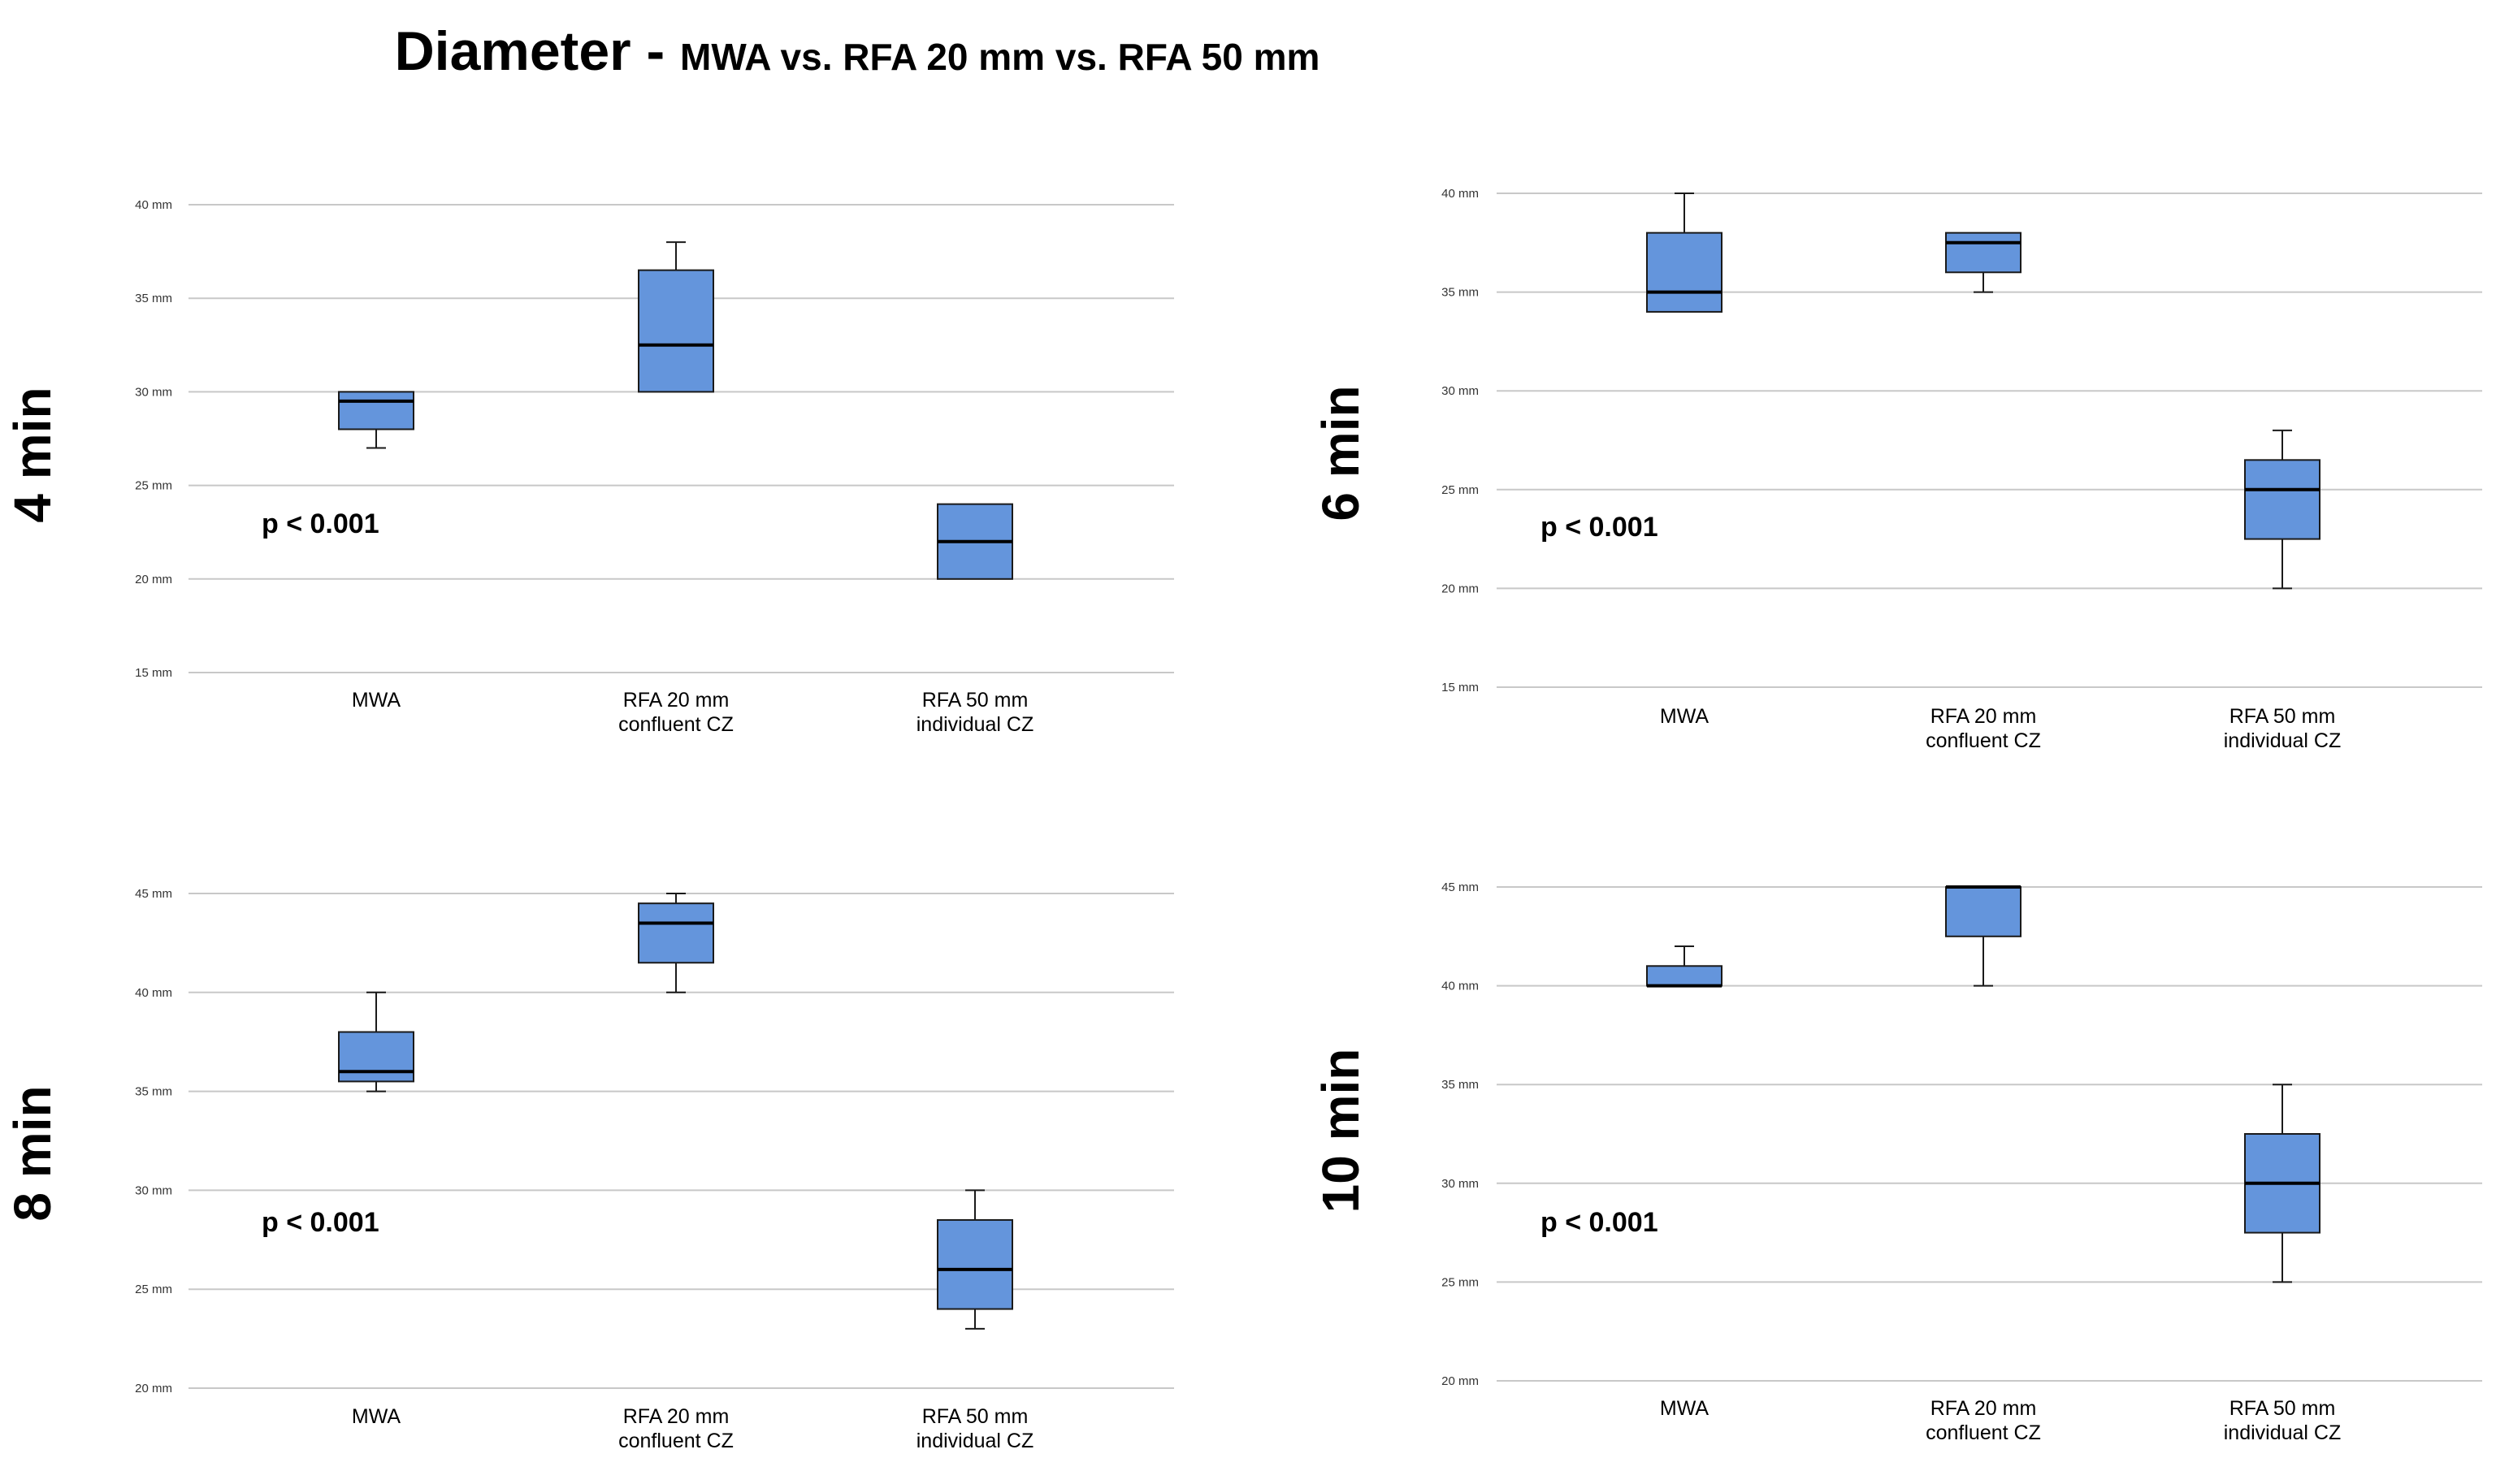  What do you see at coordinates (1000, 57) in the screenshot?
I see `figure-title-sub: MWA vs. RFA 20 mm vs. RFA 50 mm` at bounding box center [1000, 57].